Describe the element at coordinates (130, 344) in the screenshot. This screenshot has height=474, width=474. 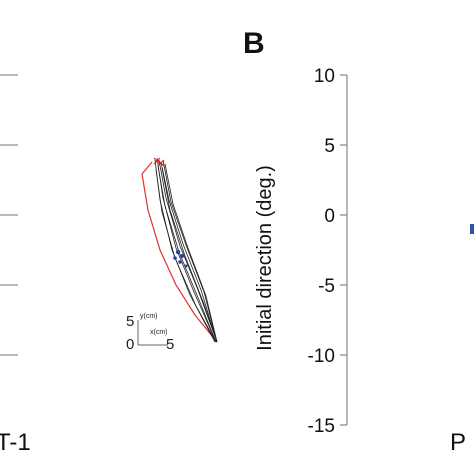
I see `scale-origin: 0` at that location.